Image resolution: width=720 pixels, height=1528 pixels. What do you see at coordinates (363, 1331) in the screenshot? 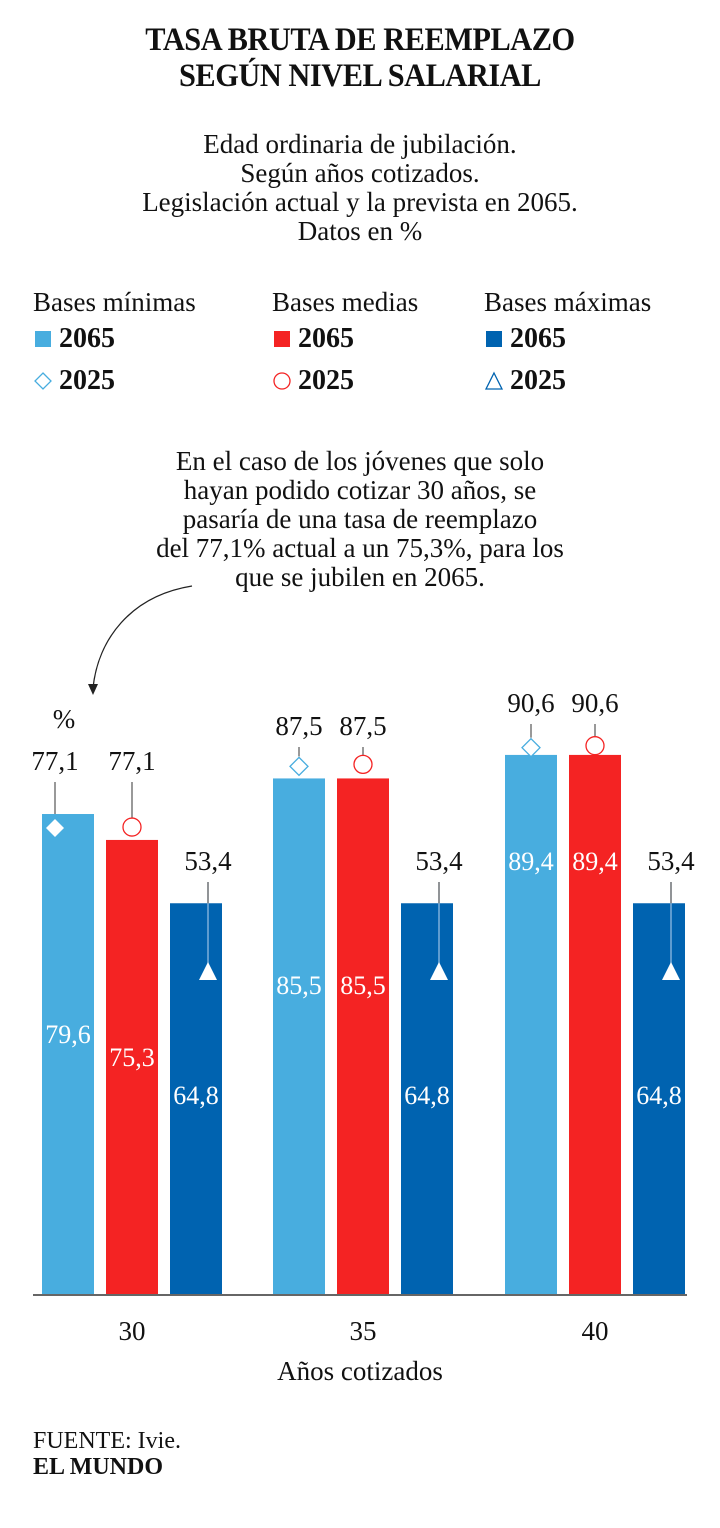
I see `x-tick-label: 35` at bounding box center [363, 1331].